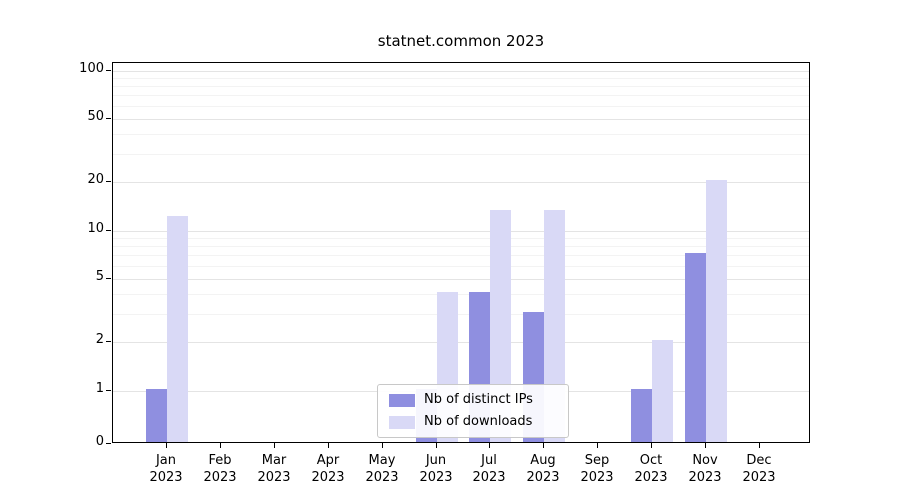 The image size is (900, 500). What do you see at coordinates (402, 422) in the screenshot?
I see `legend-swatch-downloads` at bounding box center [402, 422].